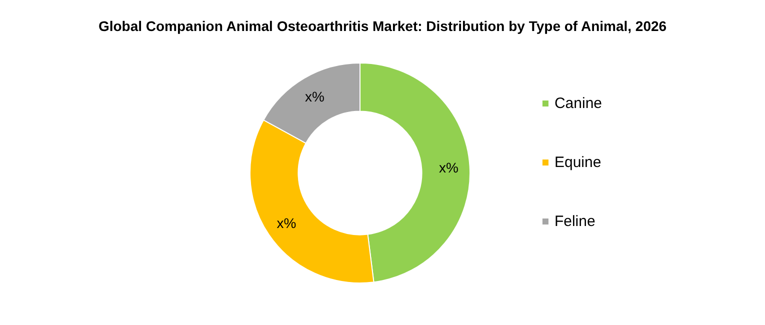  I want to click on legend-label: Equine, so click(578, 162).